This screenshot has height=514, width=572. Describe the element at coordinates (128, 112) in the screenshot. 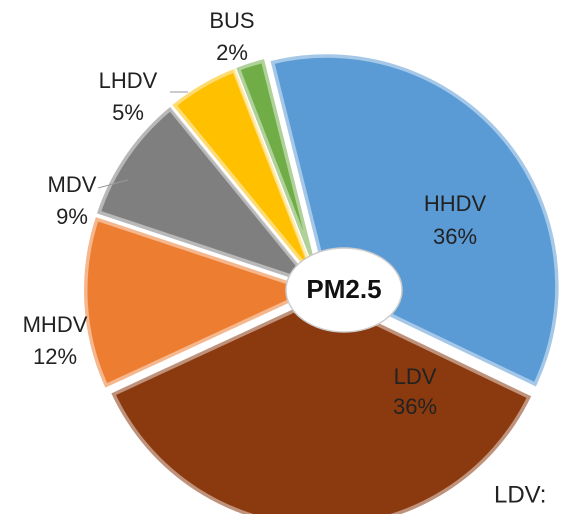

I see `value-label: 5%` at that location.